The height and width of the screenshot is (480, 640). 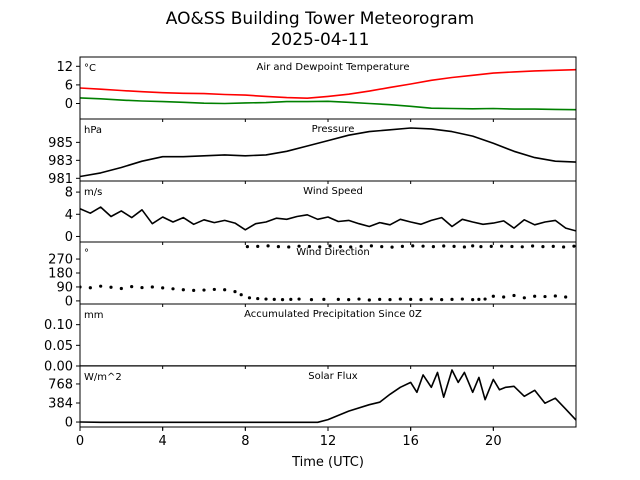 What do you see at coordinates (60, 403) in the screenshot?
I see `panel-5-ytick-label: 384` at bounding box center [60, 403].